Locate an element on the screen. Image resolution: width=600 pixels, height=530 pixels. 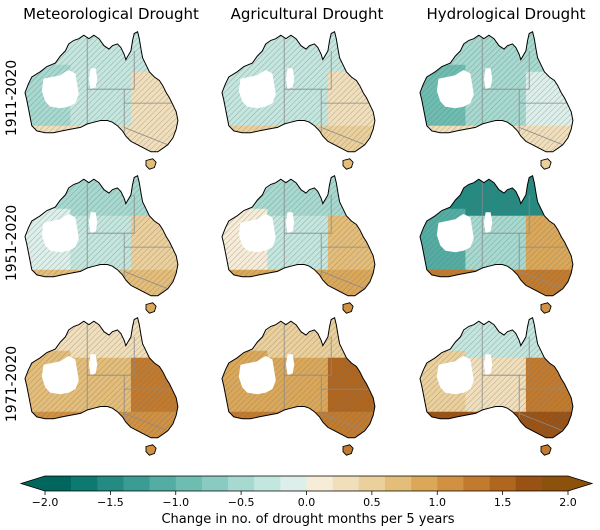
colorbar-tick-label: −1.5 is located at coordinates (110, 502).